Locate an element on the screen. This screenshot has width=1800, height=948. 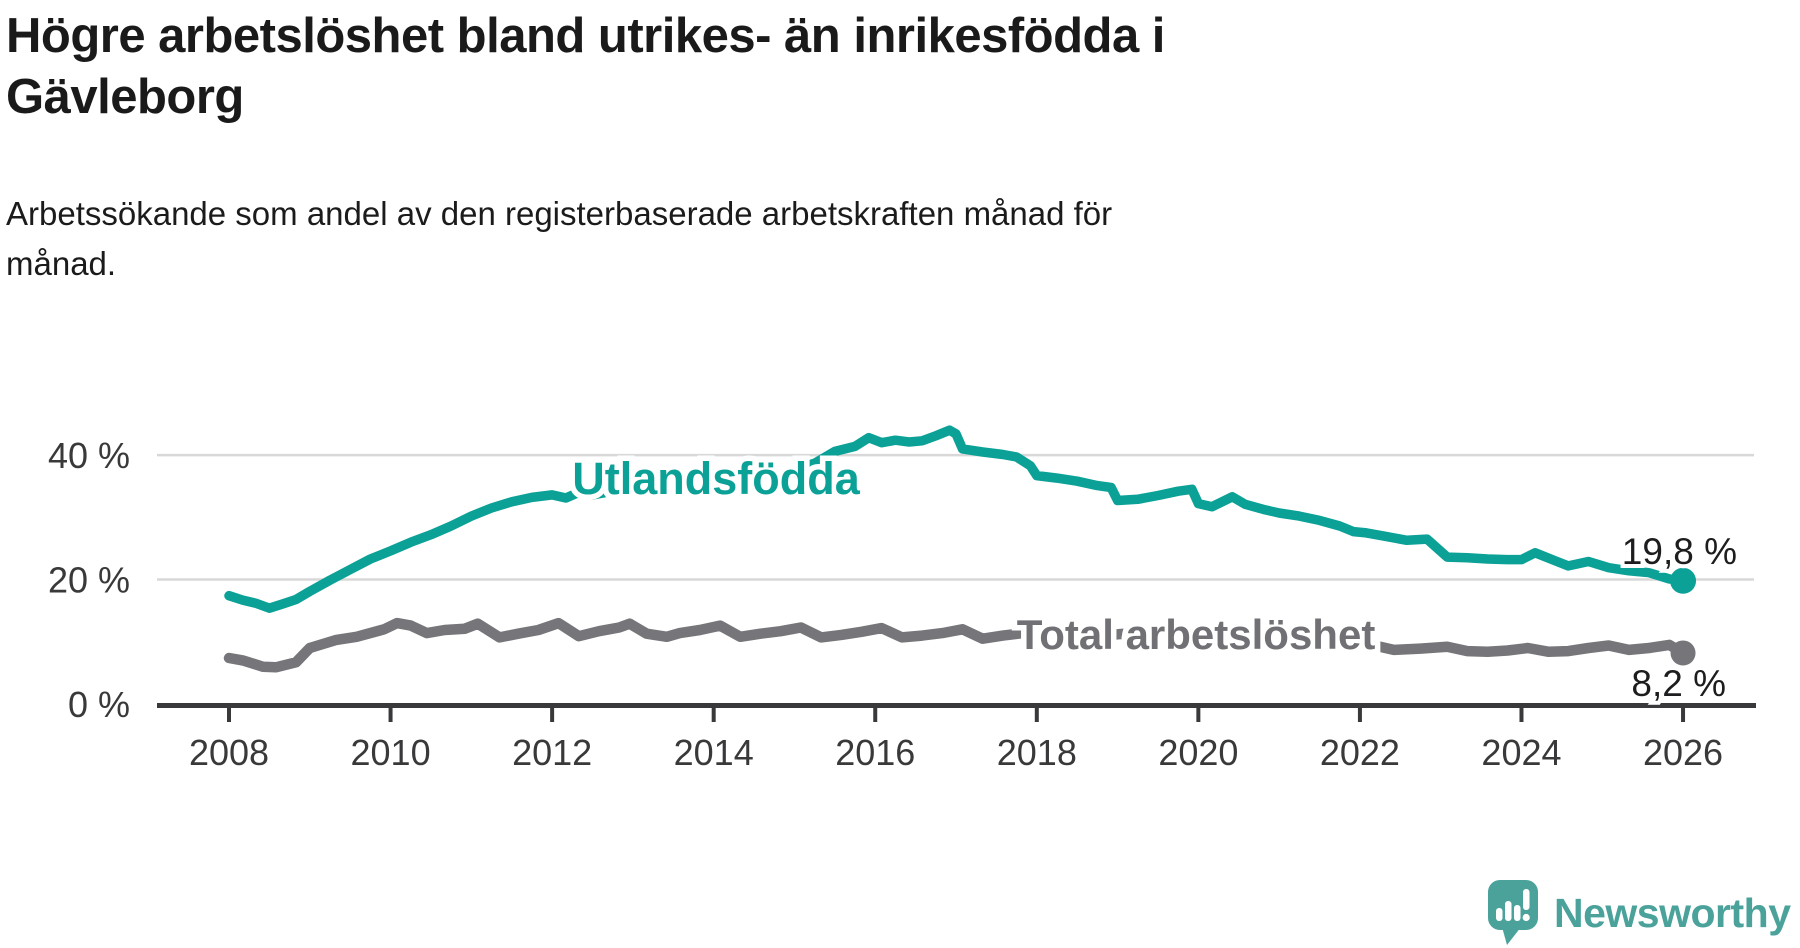
x-tick-label: 2024 is located at coordinates (1521, 752).